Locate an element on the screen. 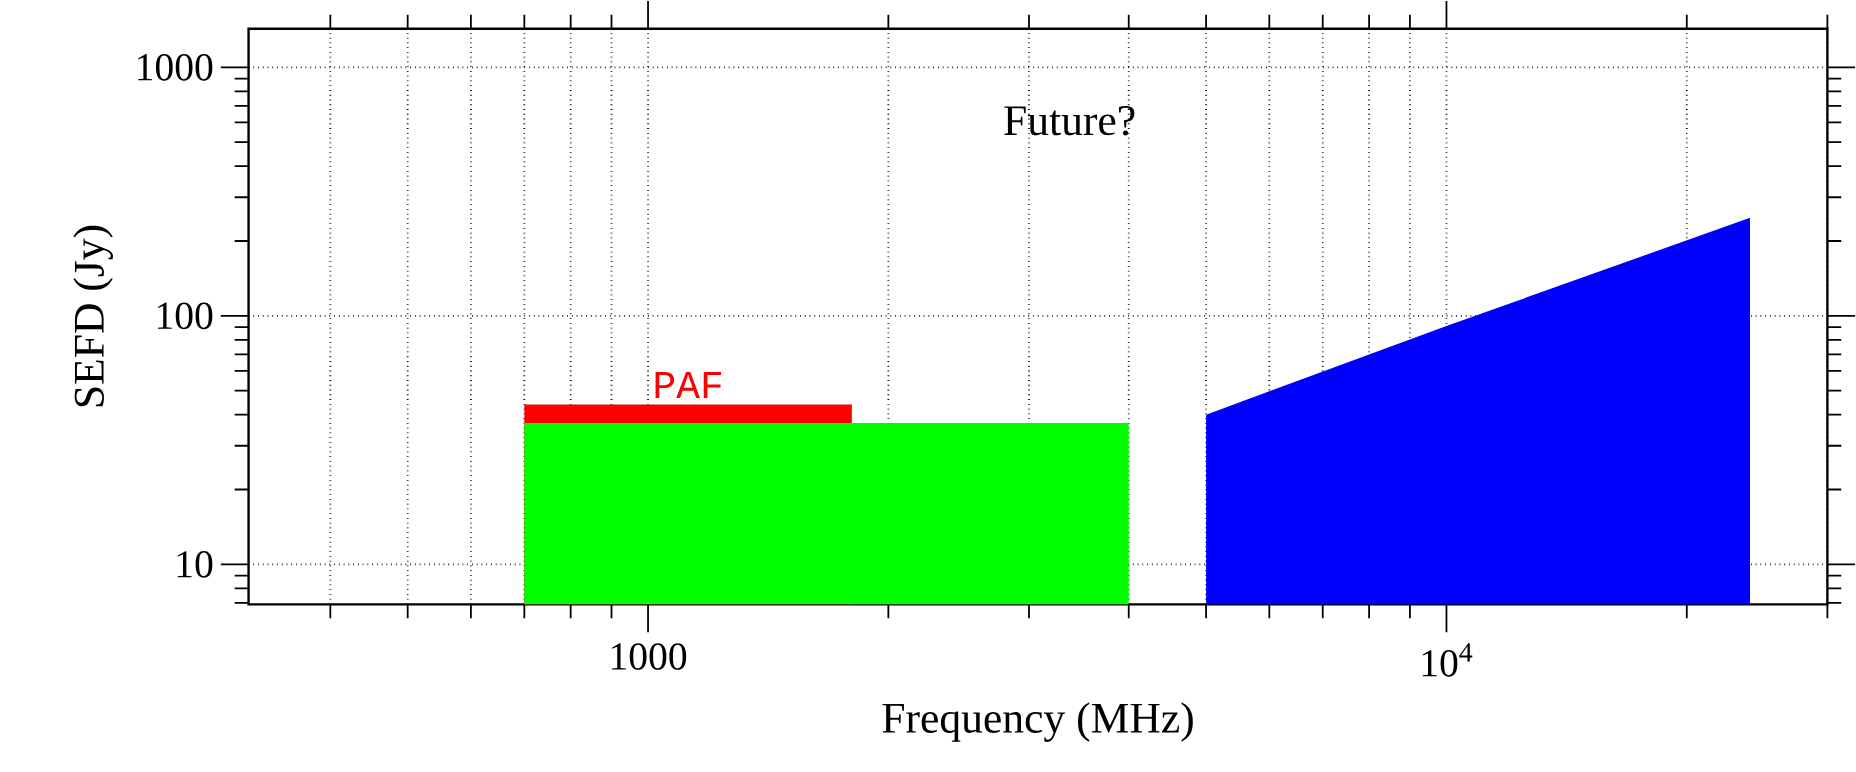 Image resolution: width=1856 pixels, height=772 pixels. x-tick-label: 10$^{4}$ is located at coordinates (1447, 660).